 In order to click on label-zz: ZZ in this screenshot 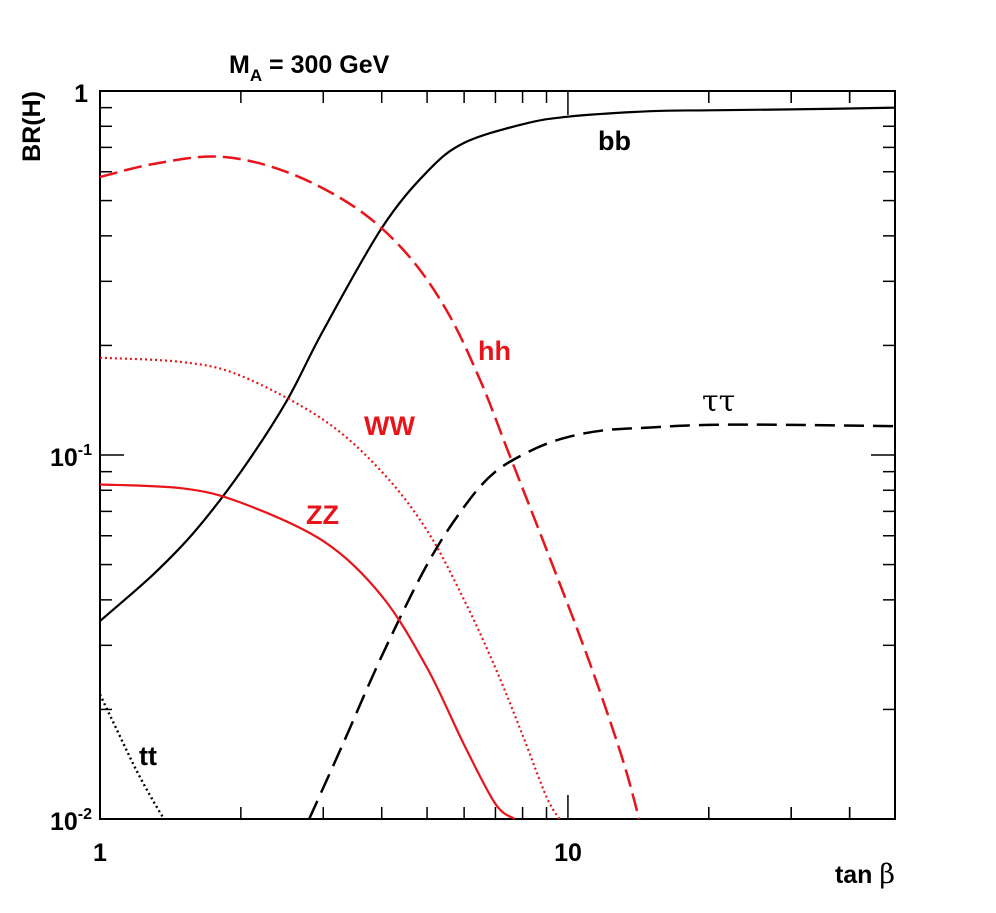, I will do `click(322, 515)`.